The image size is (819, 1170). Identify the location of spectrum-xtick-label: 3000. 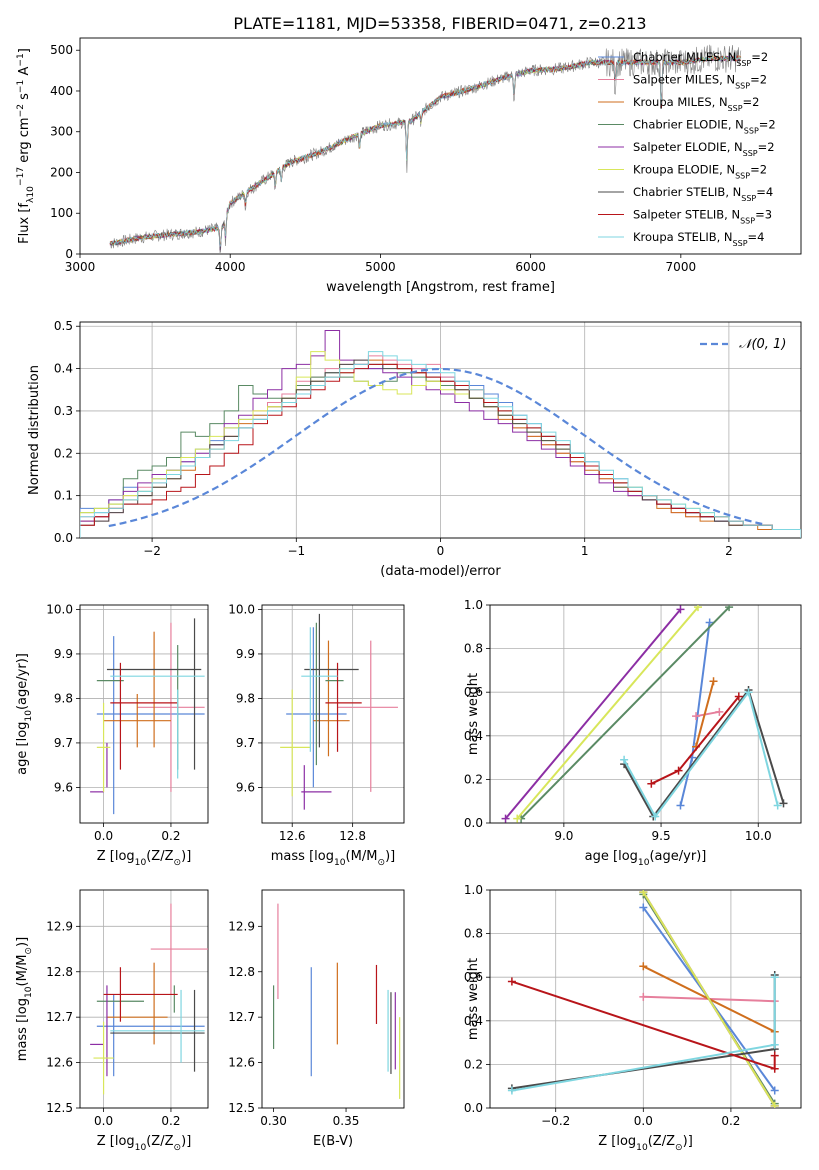
(80, 267).